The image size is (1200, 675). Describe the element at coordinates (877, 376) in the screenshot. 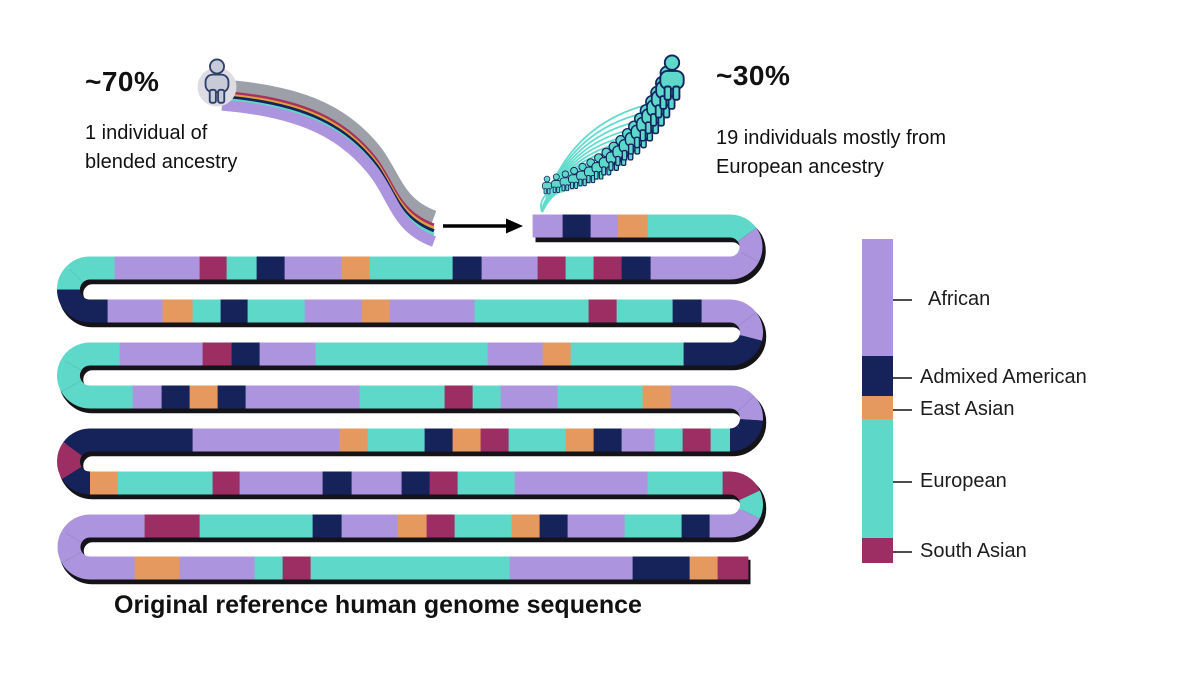

I see `legend-swatch-admixed-american` at that location.